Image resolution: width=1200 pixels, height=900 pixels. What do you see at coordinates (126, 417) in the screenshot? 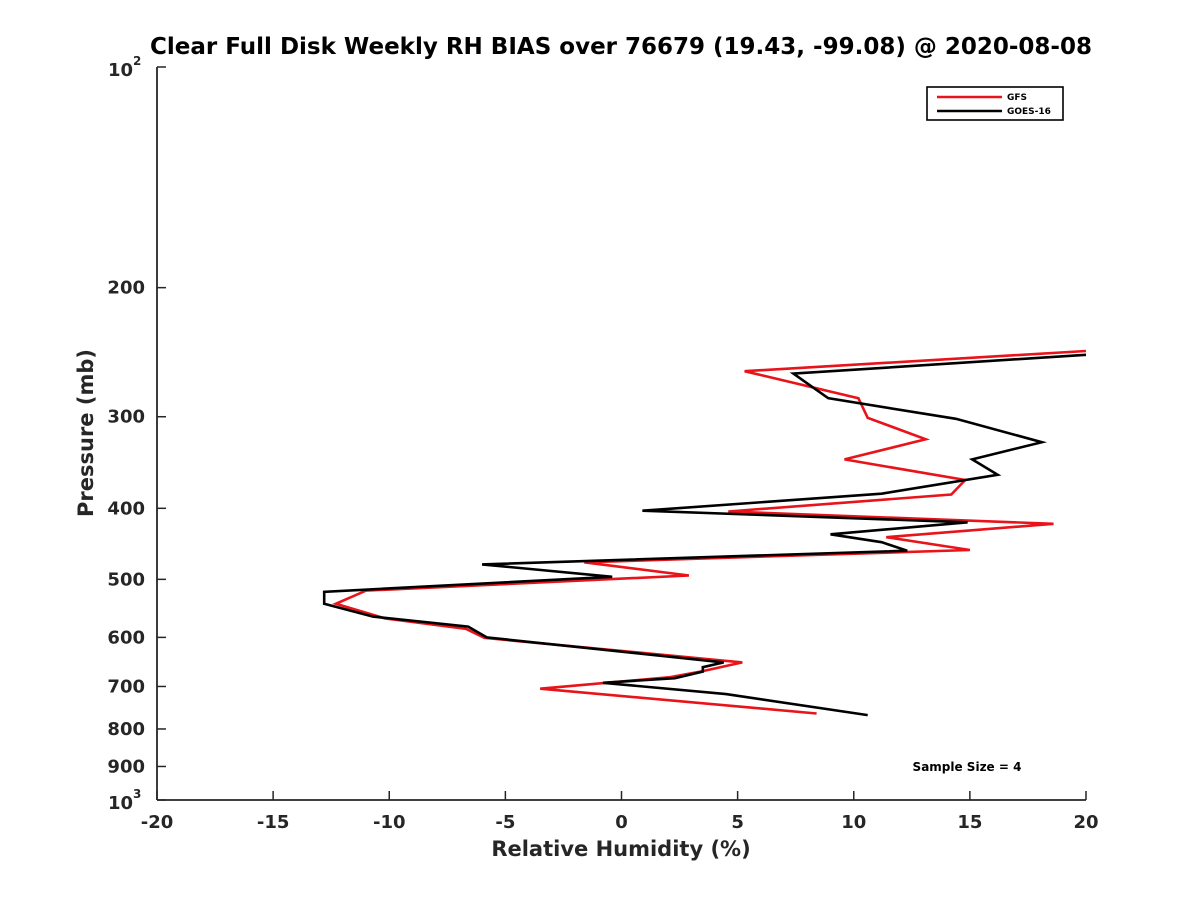
I see `y-tick-label: 300` at bounding box center [126, 417].